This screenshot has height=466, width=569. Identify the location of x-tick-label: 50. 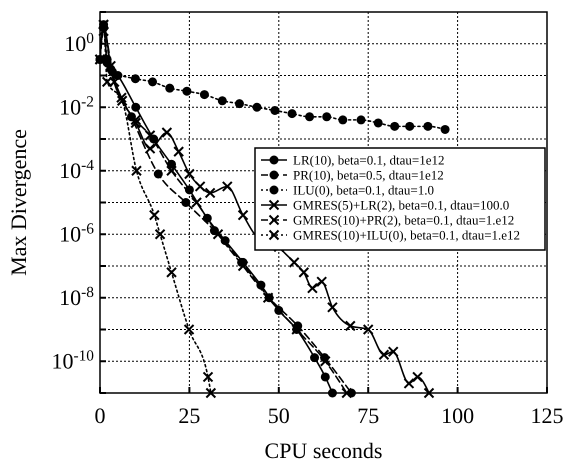
(279, 415).